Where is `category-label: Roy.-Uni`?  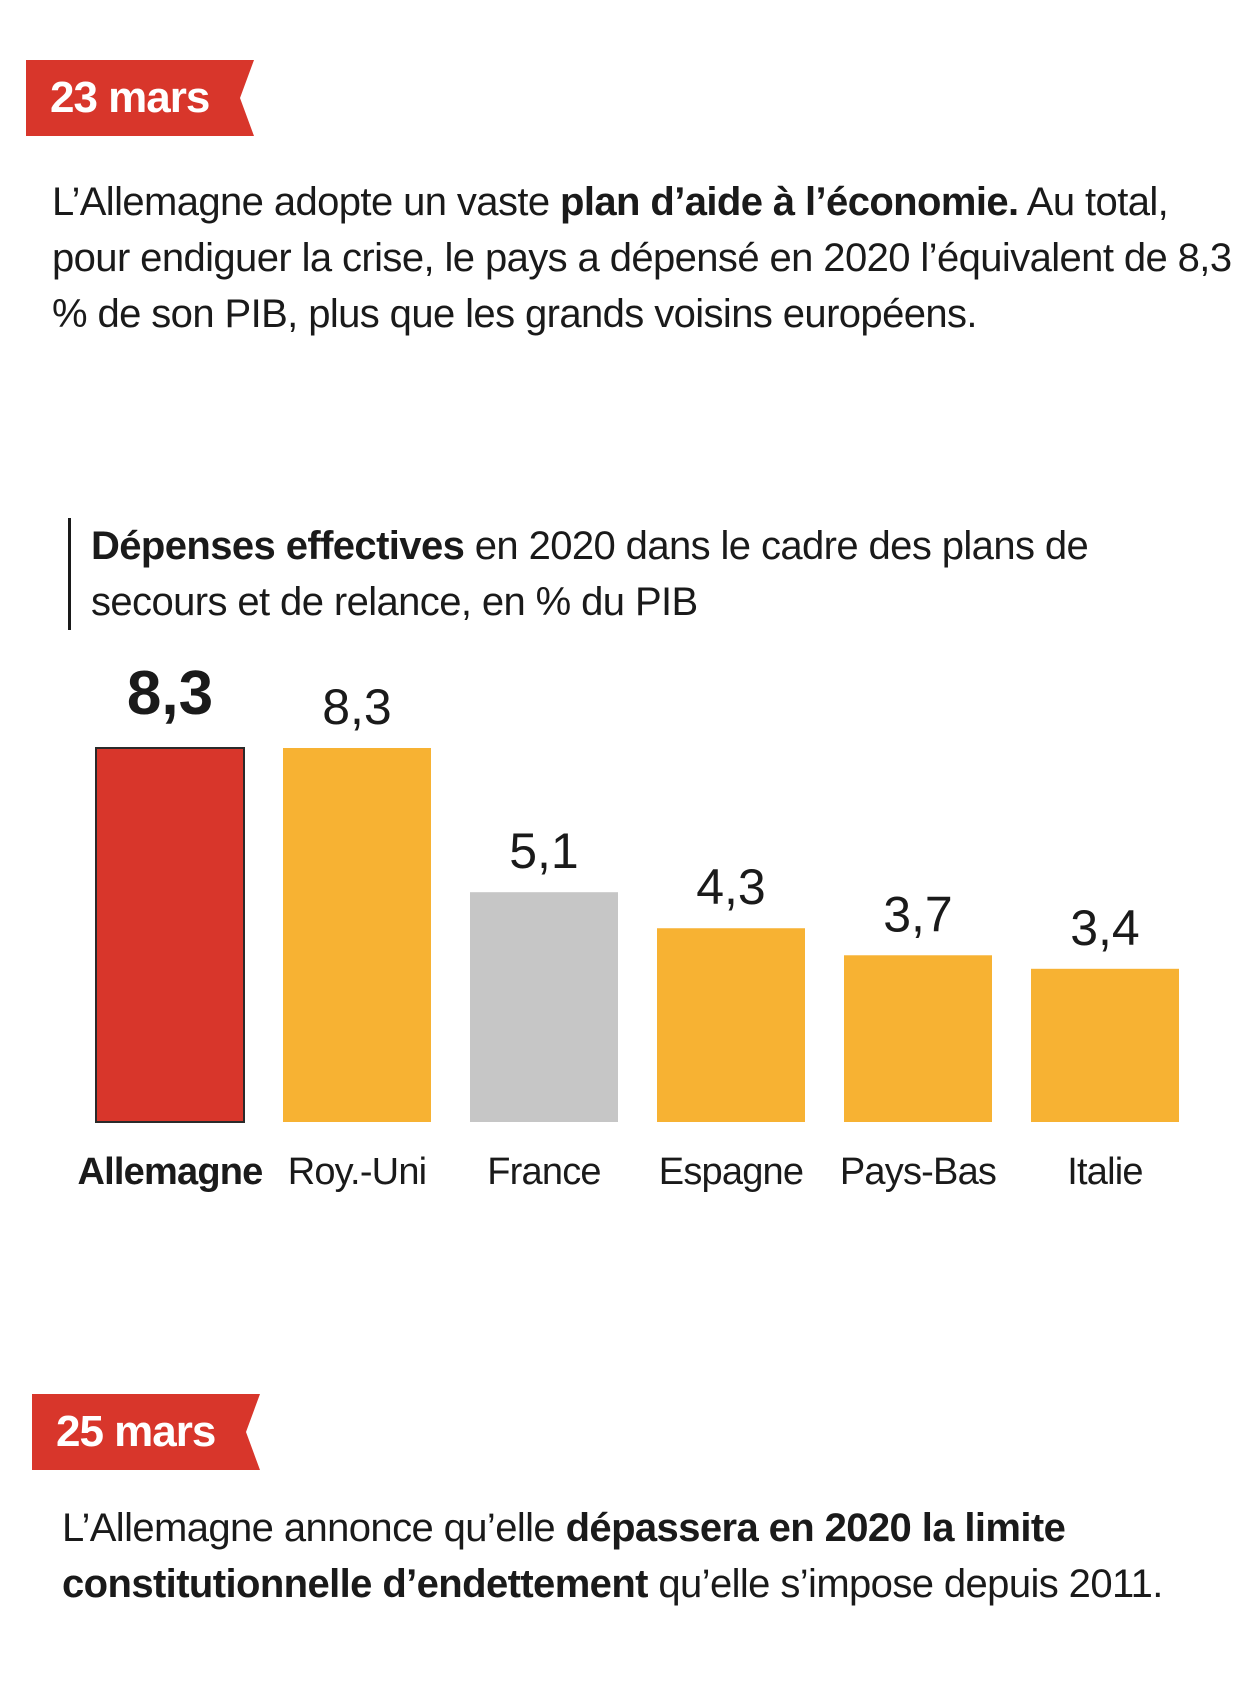
category-label: Roy.-Uni is located at coordinates (357, 1172).